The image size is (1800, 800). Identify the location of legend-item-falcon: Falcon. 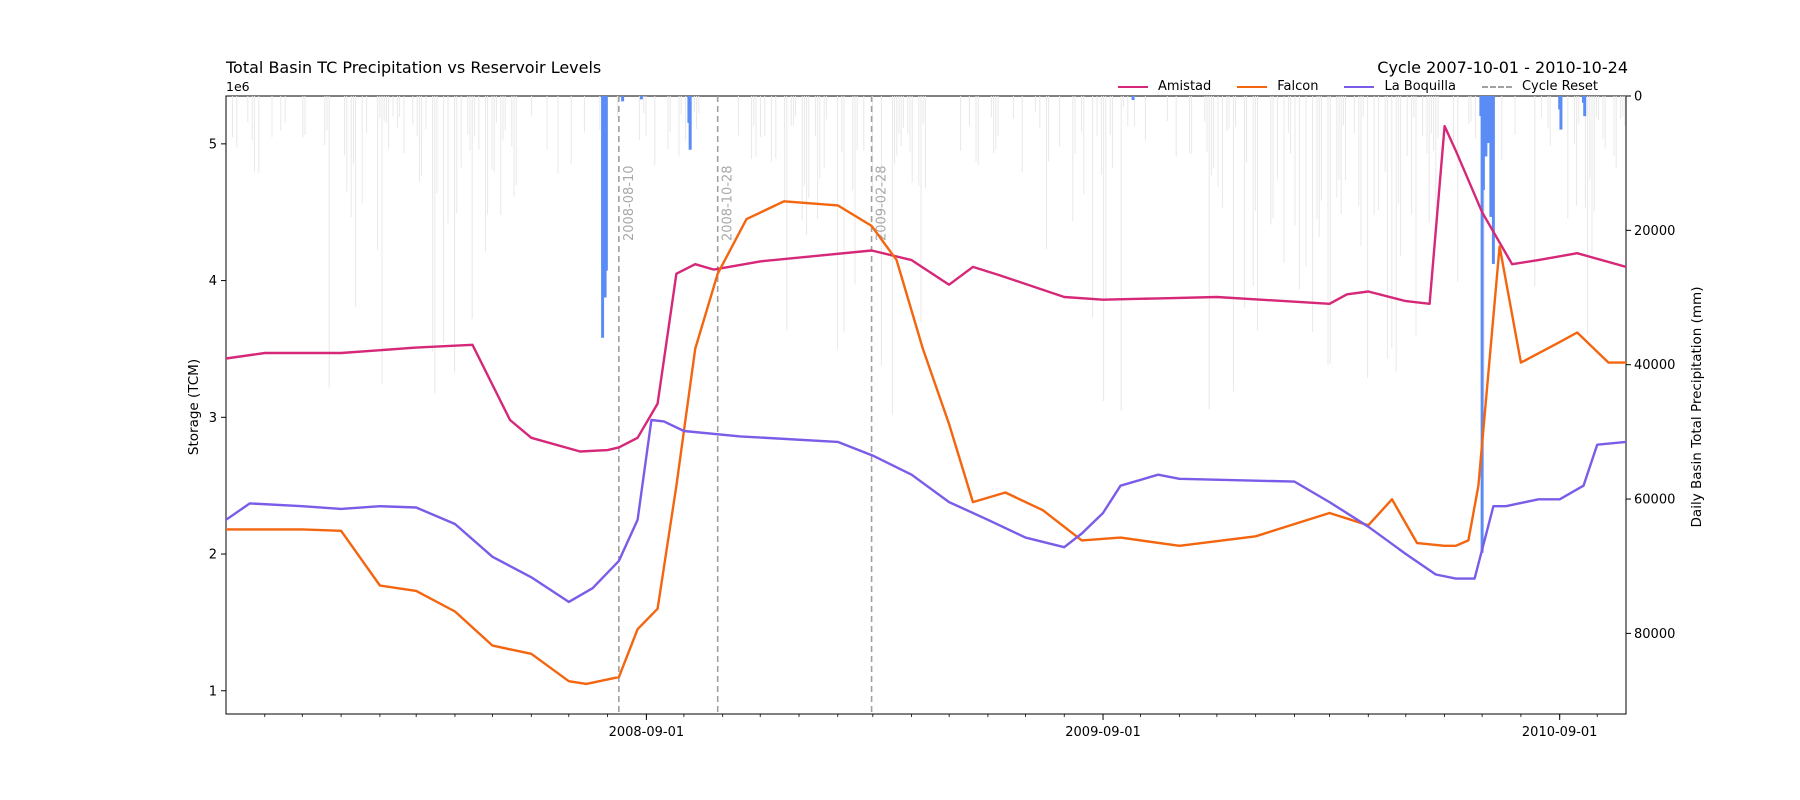
(1277, 86).